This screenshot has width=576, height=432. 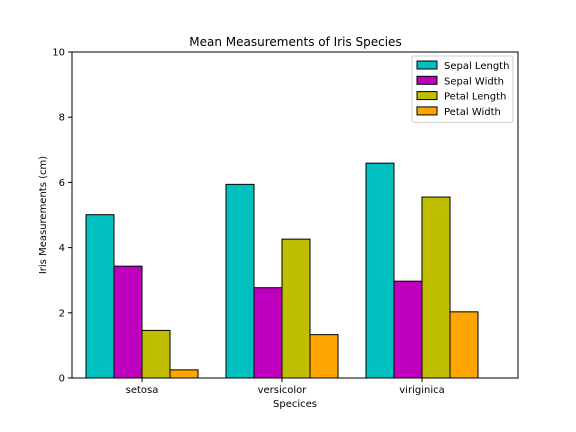 What do you see at coordinates (240, 281) in the screenshot?
I see `bar-sepal-length-versicolor` at bounding box center [240, 281].